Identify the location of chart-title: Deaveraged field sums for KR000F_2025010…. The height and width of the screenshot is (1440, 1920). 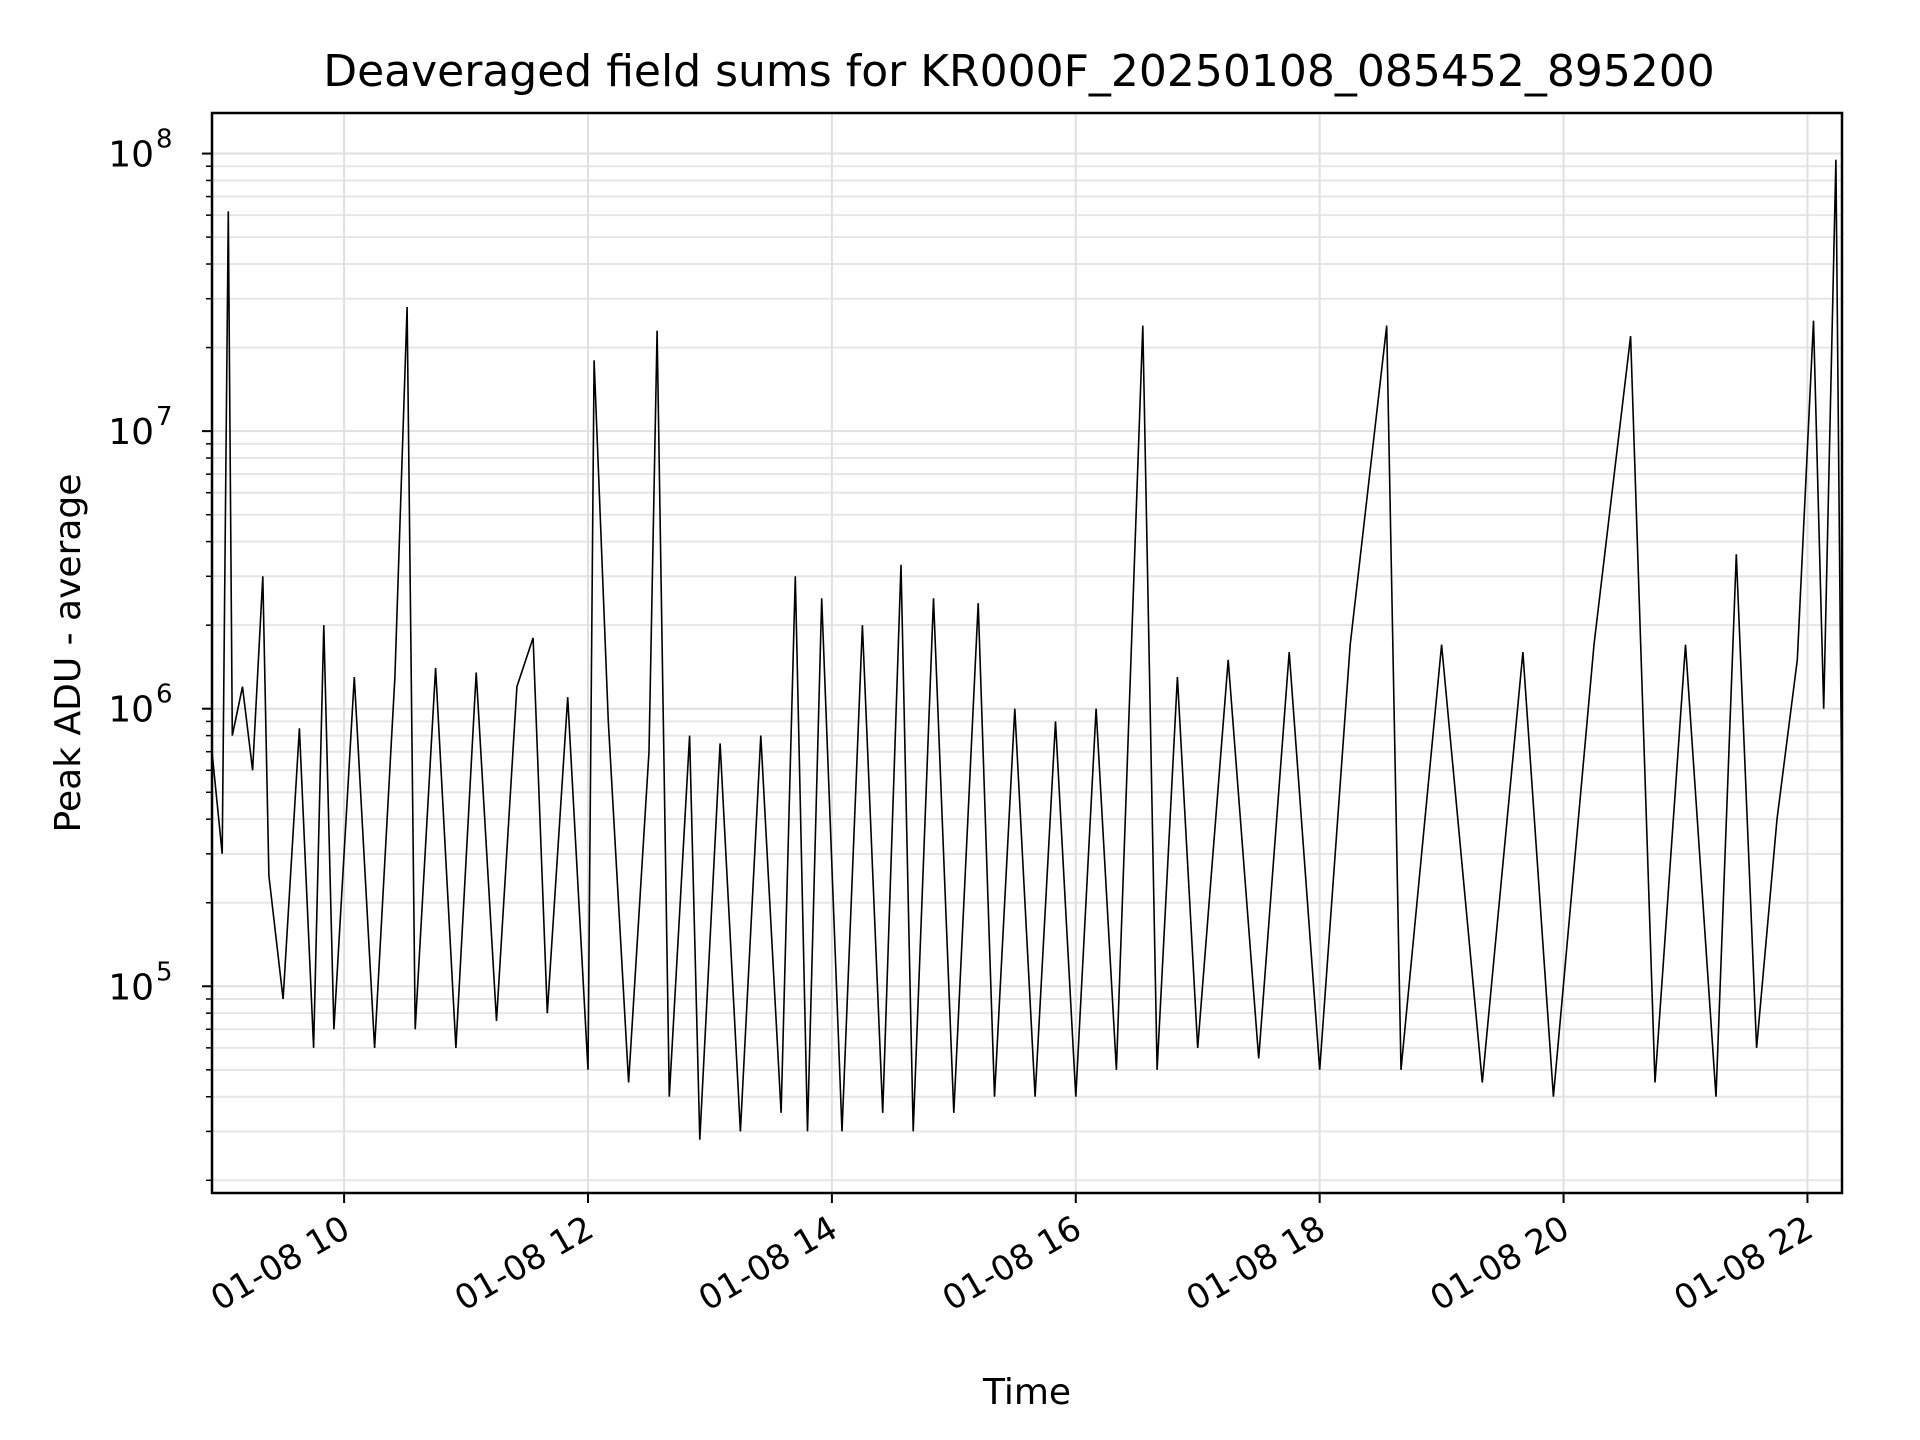
(1019, 71).